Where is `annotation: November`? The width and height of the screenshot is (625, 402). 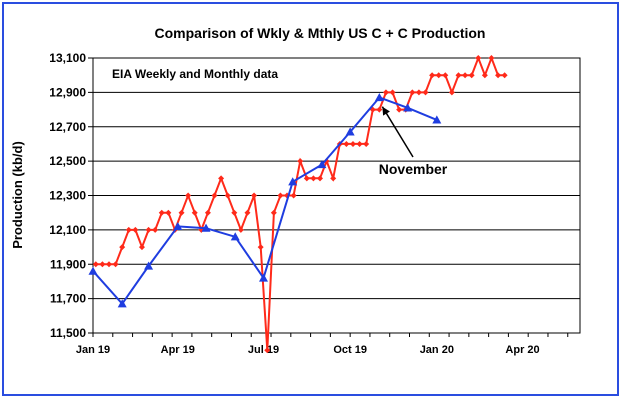
annotation: November is located at coordinates (413, 141).